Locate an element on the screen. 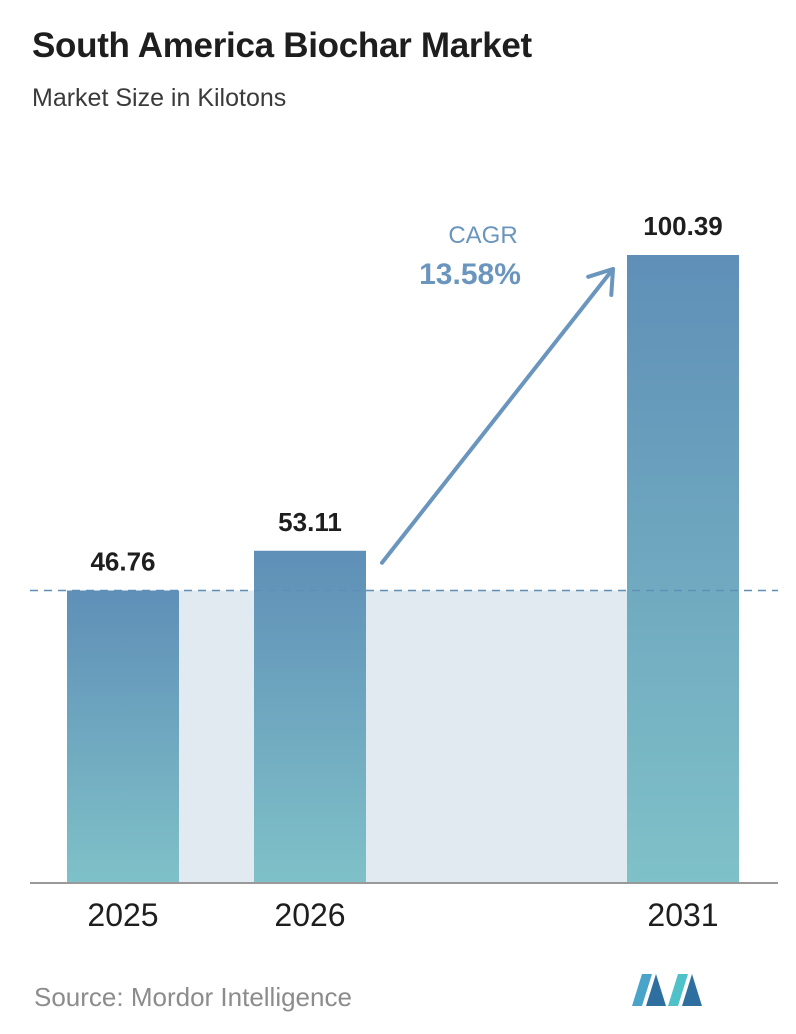 The width and height of the screenshot is (796, 1034). value-label-2025: 46.76 is located at coordinates (122, 561).